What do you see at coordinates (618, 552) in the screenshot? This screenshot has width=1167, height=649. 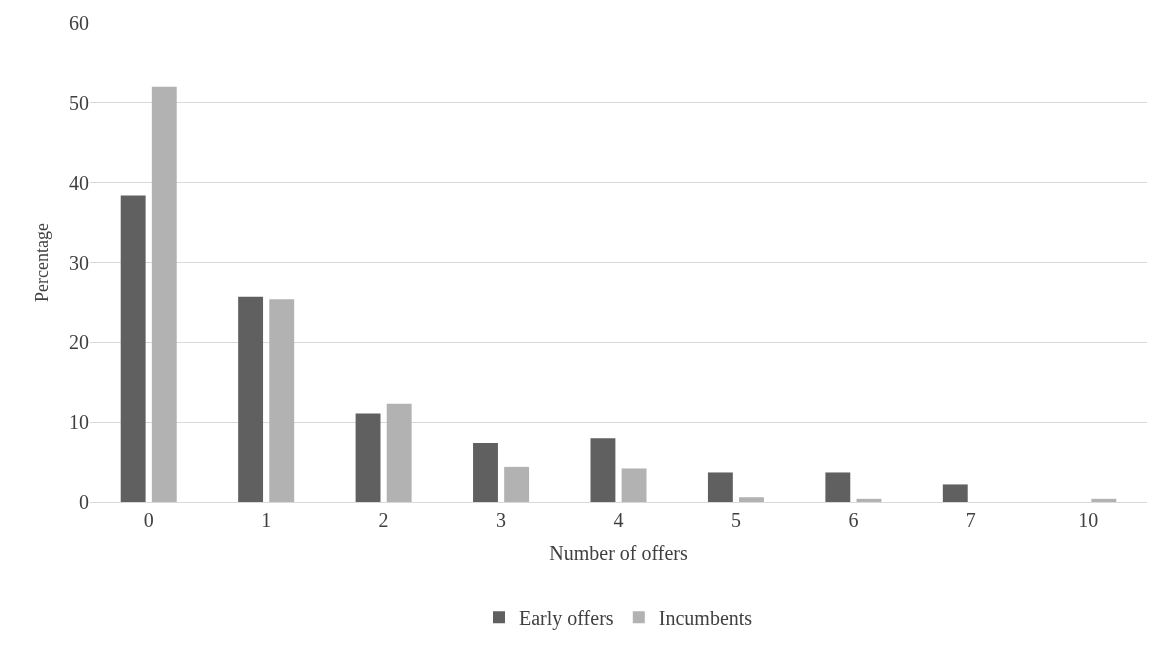 I see `x-axis-title: Number of offers` at bounding box center [618, 552].